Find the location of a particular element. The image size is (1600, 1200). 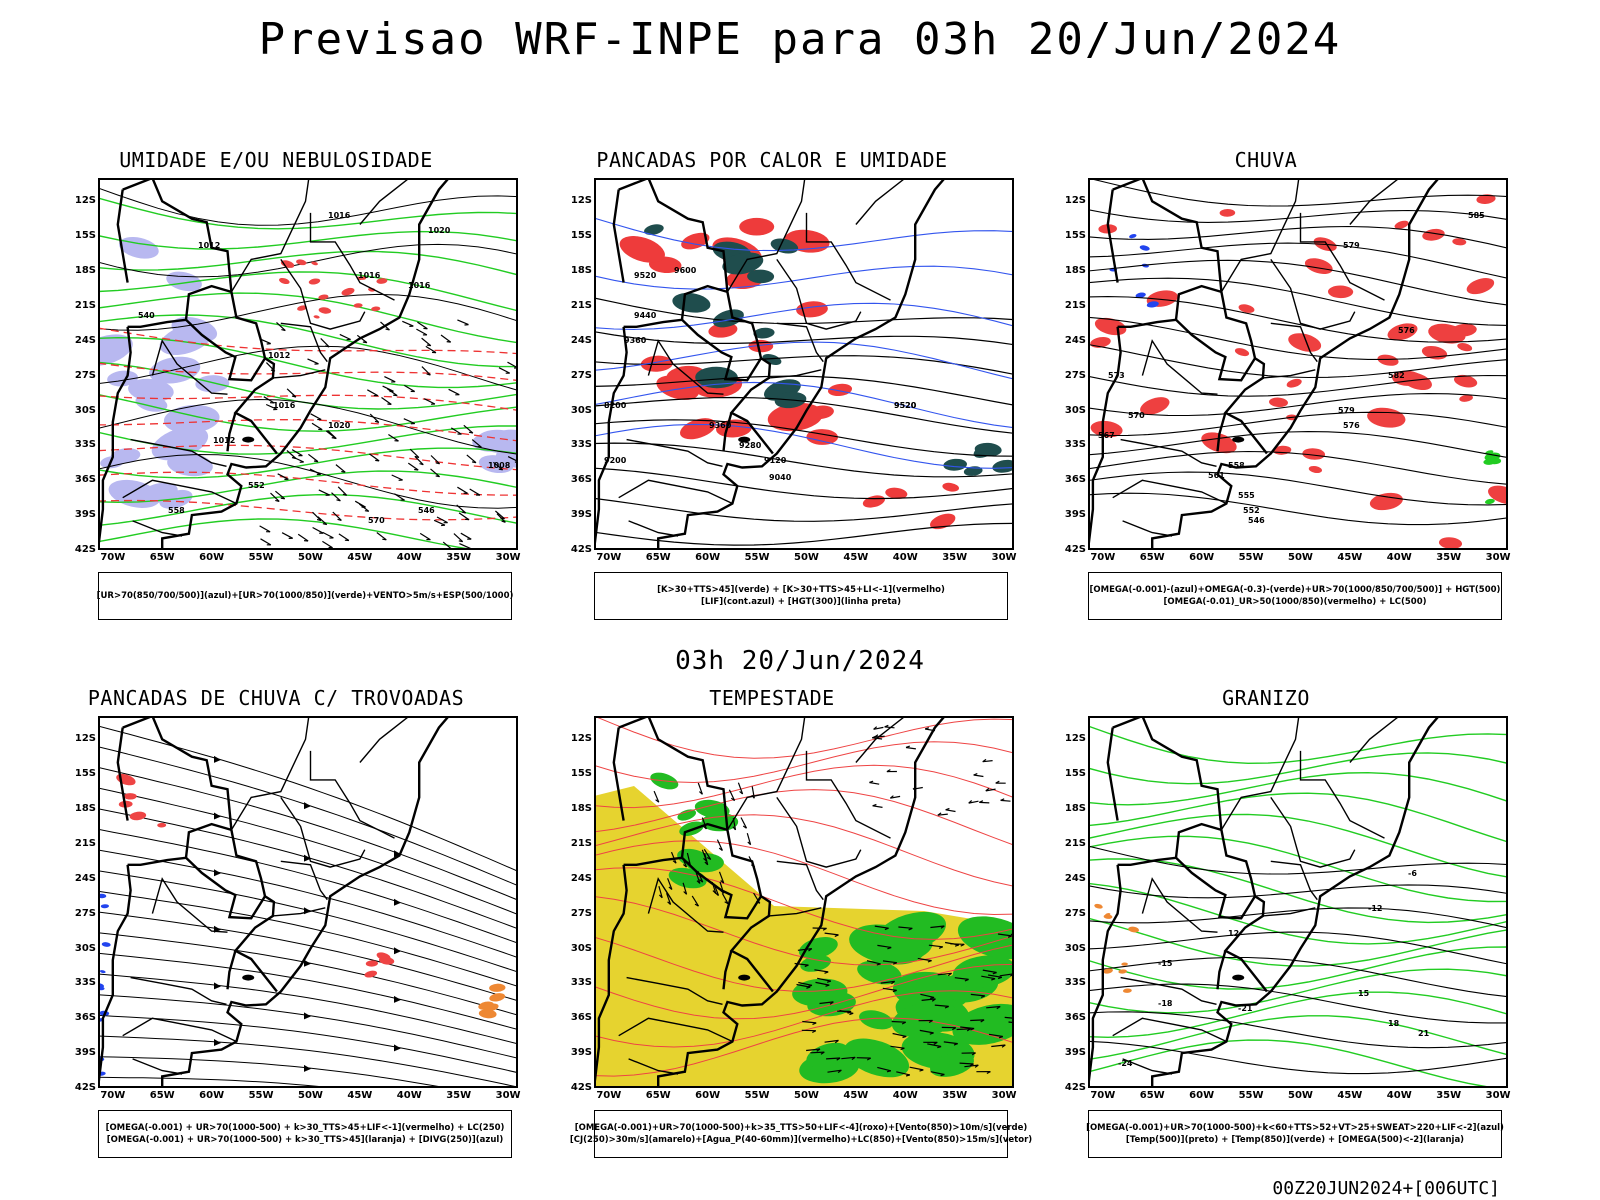

contour-label: 561 is located at coordinates (1216, 475).